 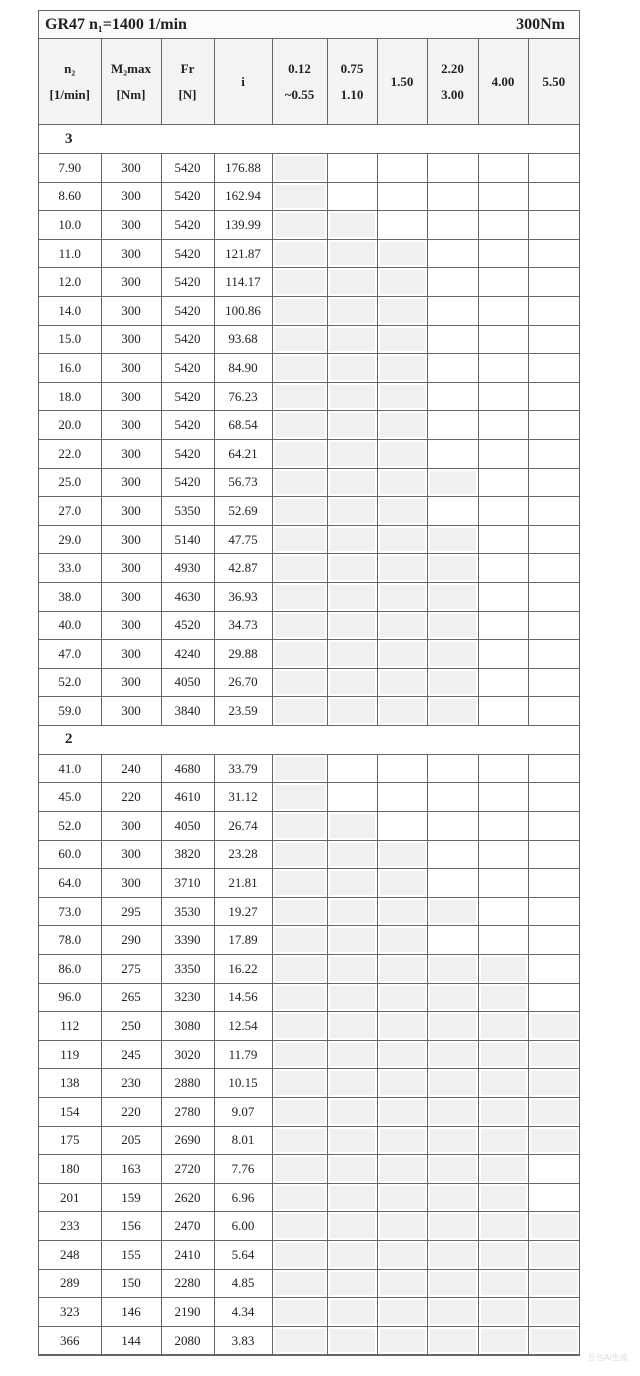 What do you see at coordinates (553, 82) in the screenshot?
I see `column-header: 5.50` at bounding box center [553, 82].